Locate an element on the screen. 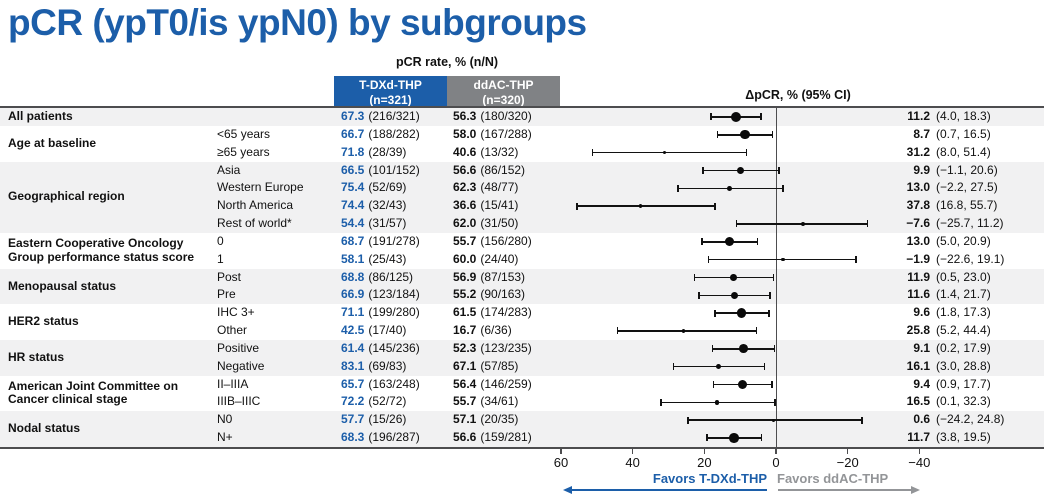 The height and width of the screenshot is (498, 1044). group-label-line: Nodal status is located at coordinates (44, 428).